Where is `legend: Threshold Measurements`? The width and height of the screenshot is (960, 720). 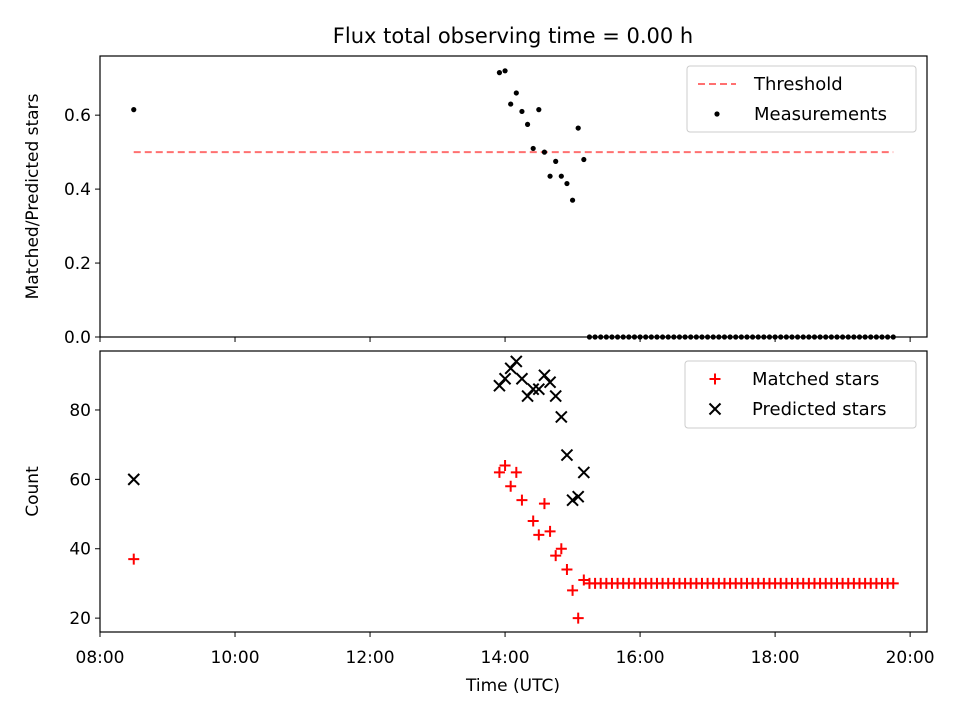
legend: Threshold Measurements is located at coordinates (801, 99).